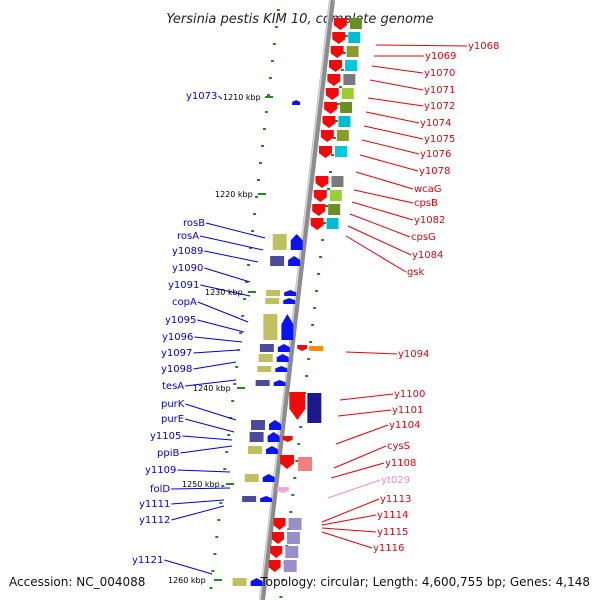  What do you see at coordinates (388, 548) in the screenshot?
I see `gene-label: y1116` at bounding box center [388, 548].